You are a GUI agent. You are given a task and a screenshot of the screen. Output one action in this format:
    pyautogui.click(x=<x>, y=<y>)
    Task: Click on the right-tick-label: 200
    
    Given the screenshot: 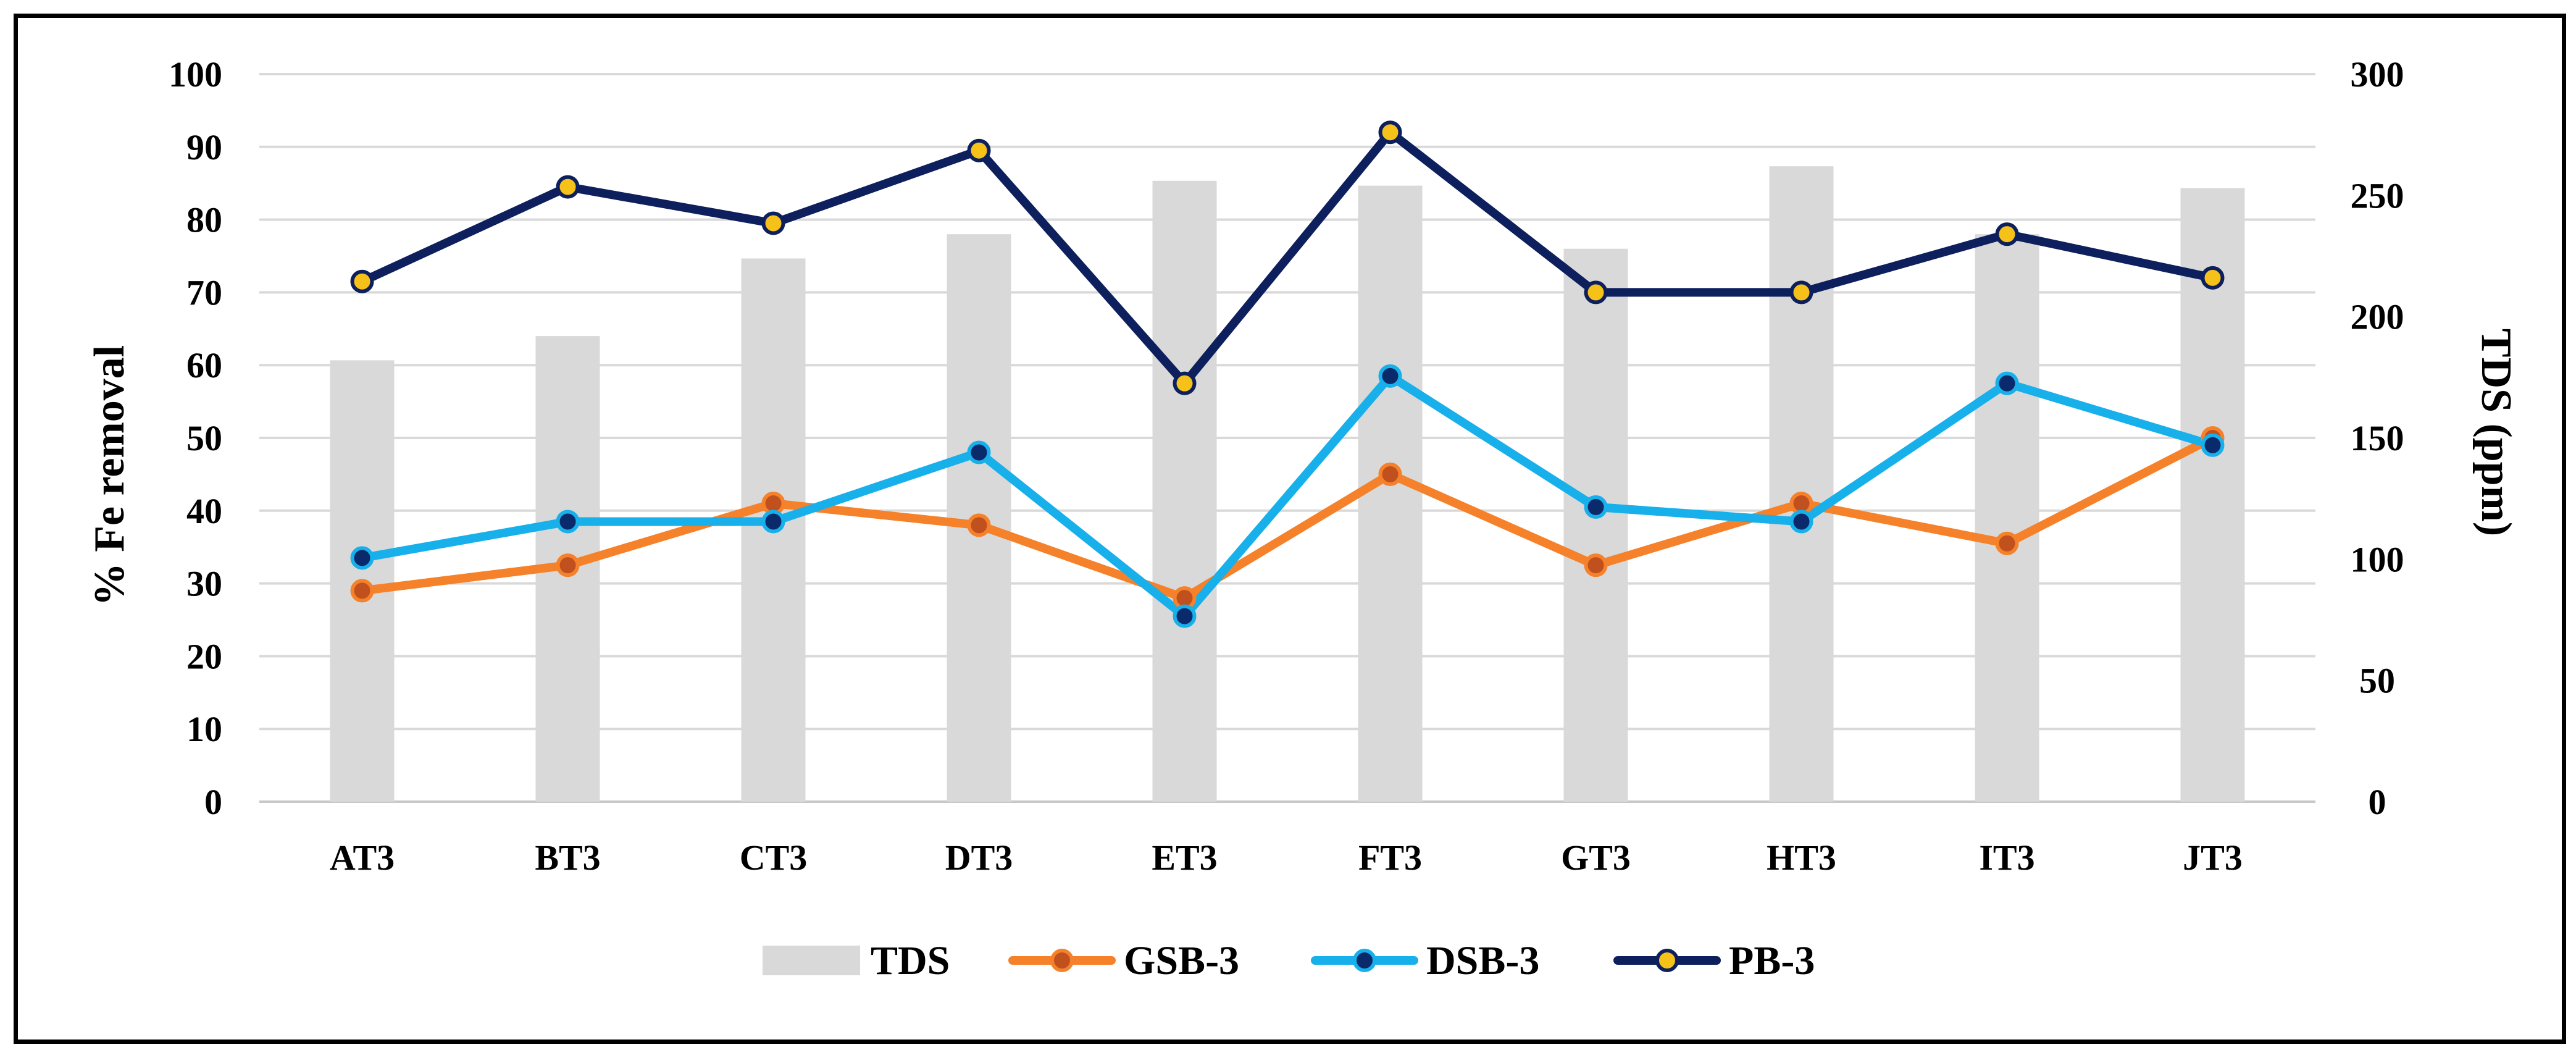 What is the action you would take?
    pyautogui.click(x=2377, y=317)
    